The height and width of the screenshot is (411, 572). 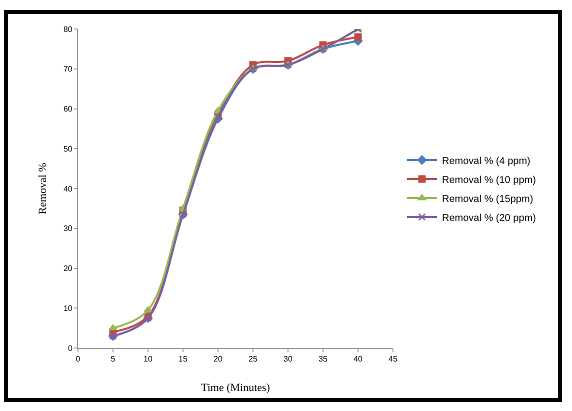 What do you see at coordinates (488, 199) in the screenshot?
I see `legend-label: Removal % (15ppm)` at bounding box center [488, 199].